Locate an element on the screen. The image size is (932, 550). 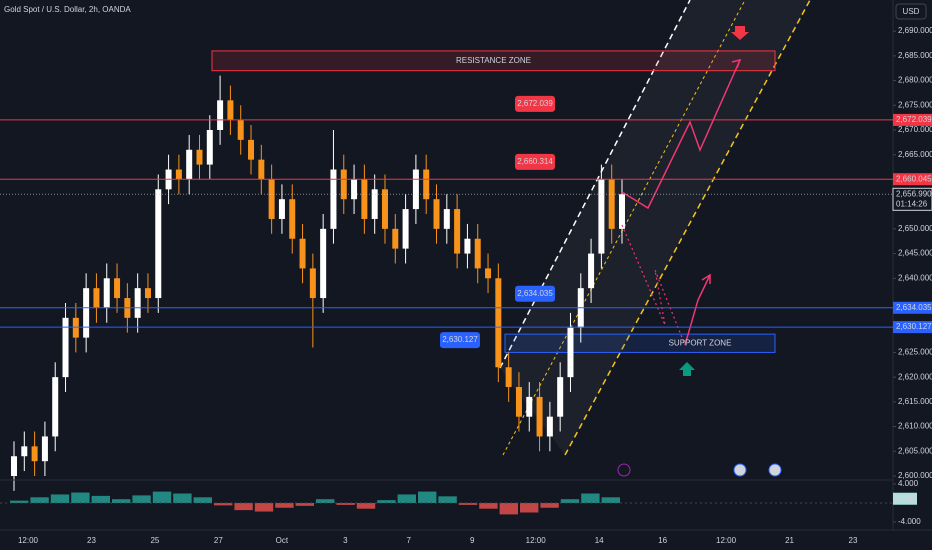
currency: USD is located at coordinates (911, 11).